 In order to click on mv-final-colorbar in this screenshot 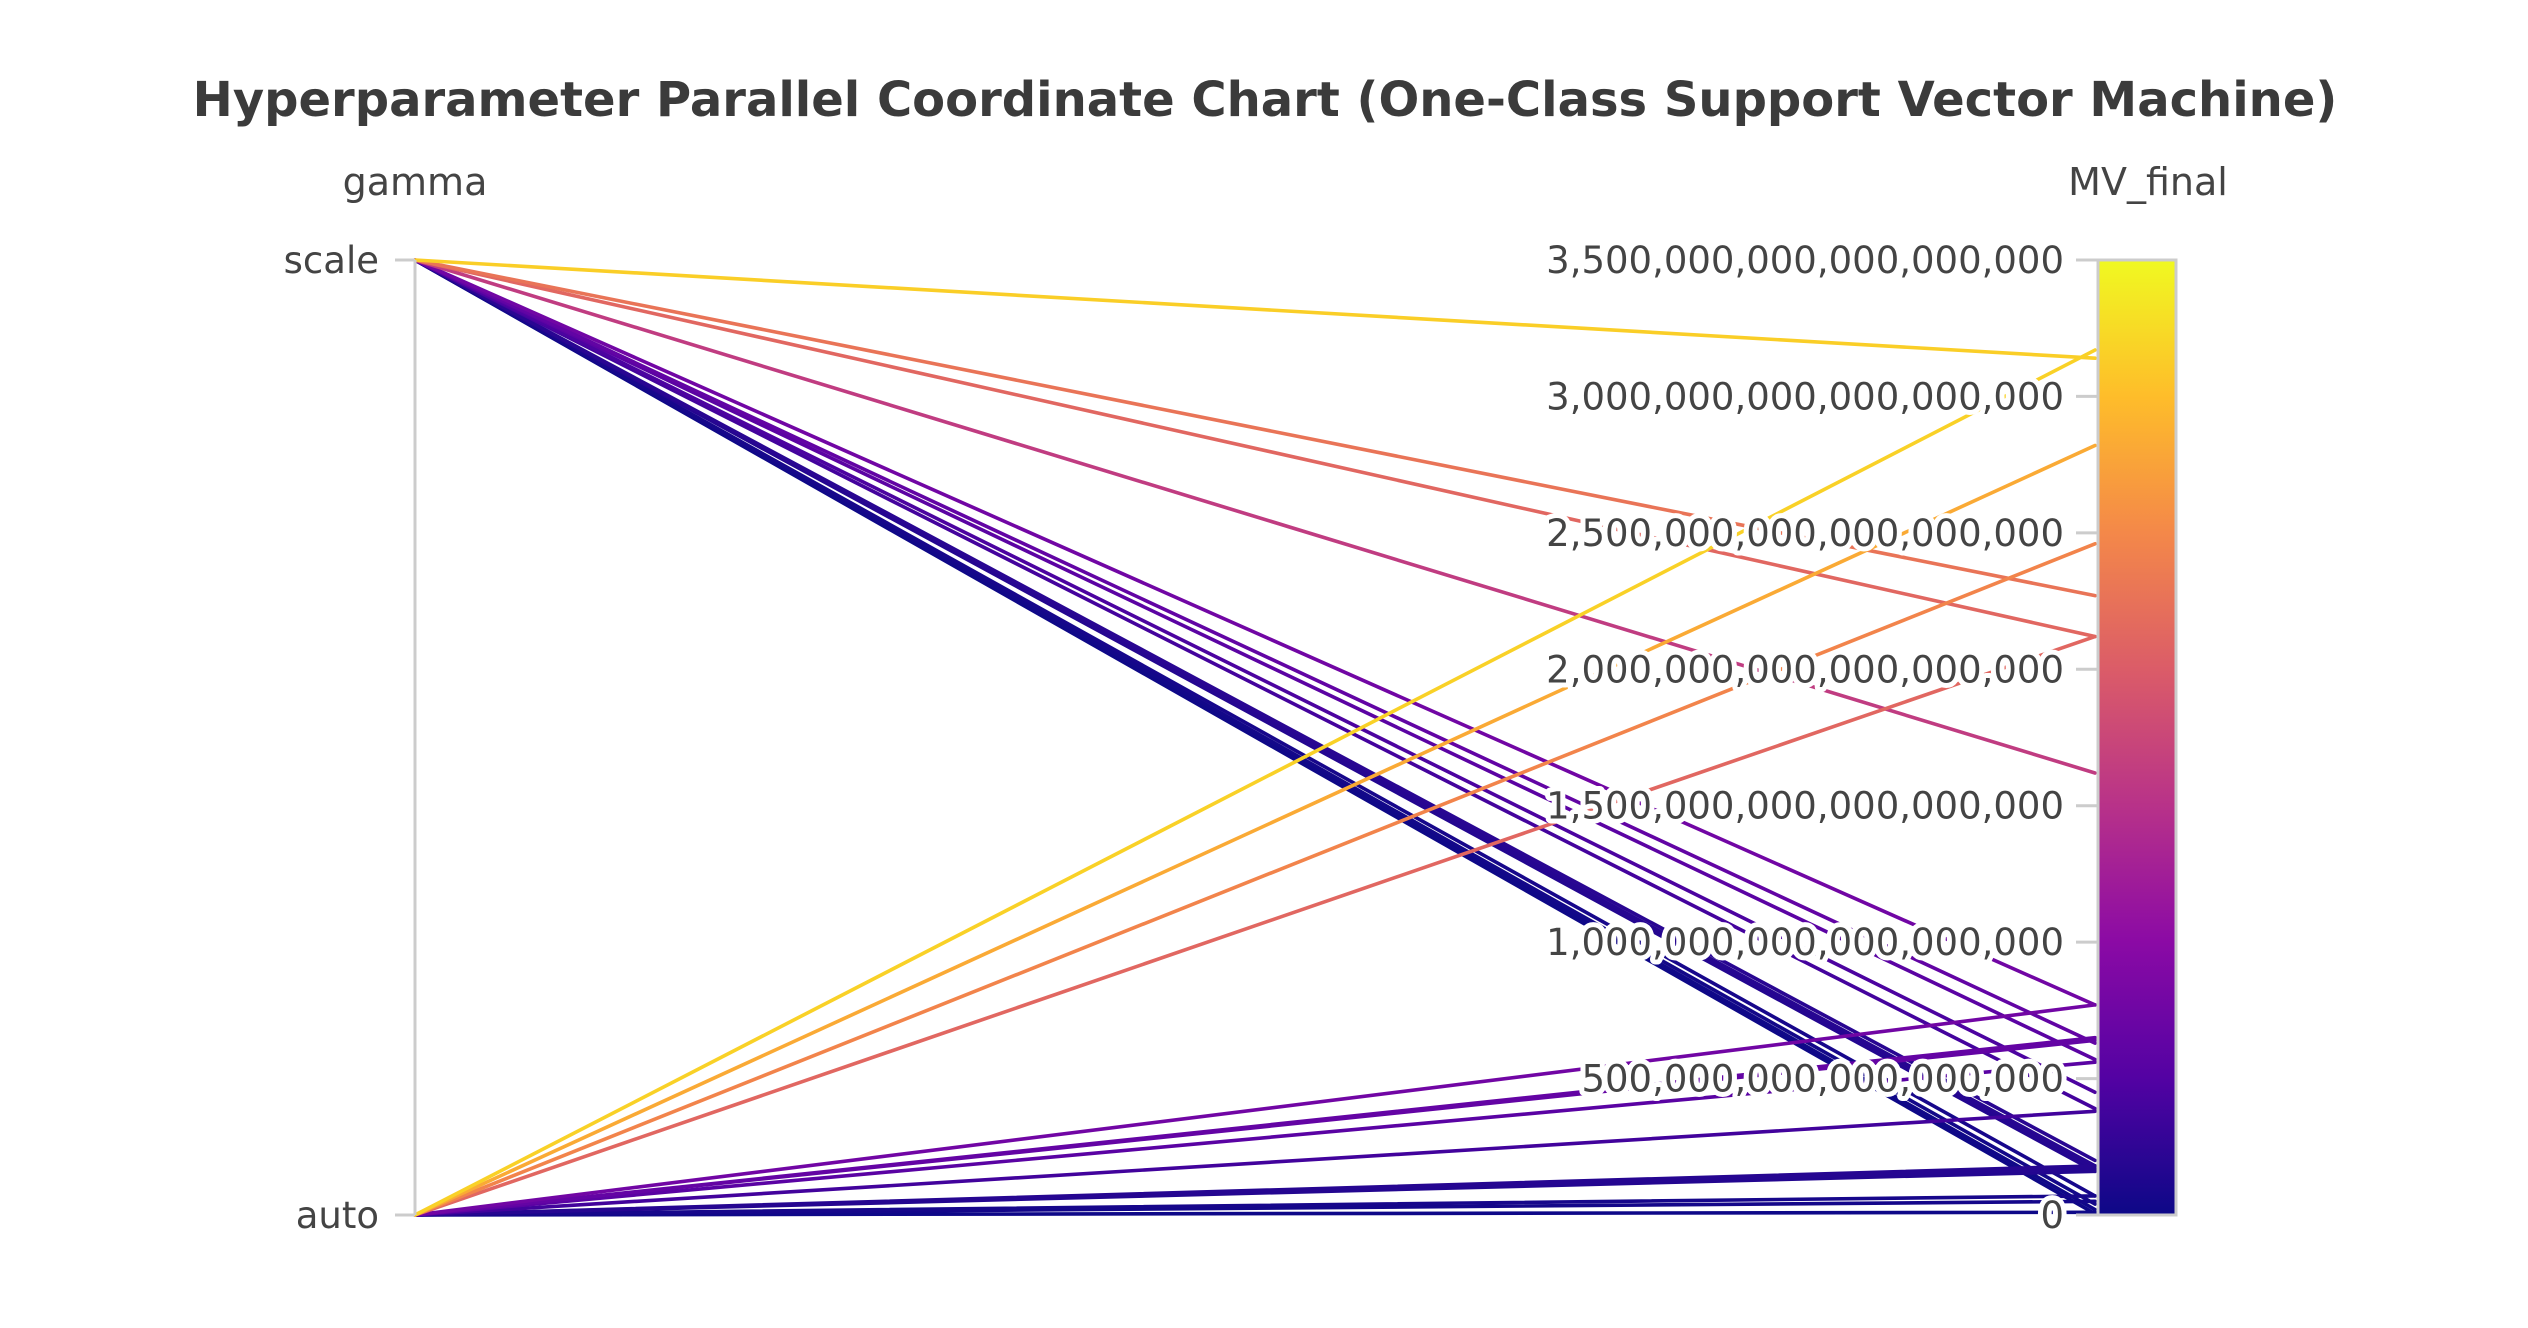, I will do `click(2137, 737)`.